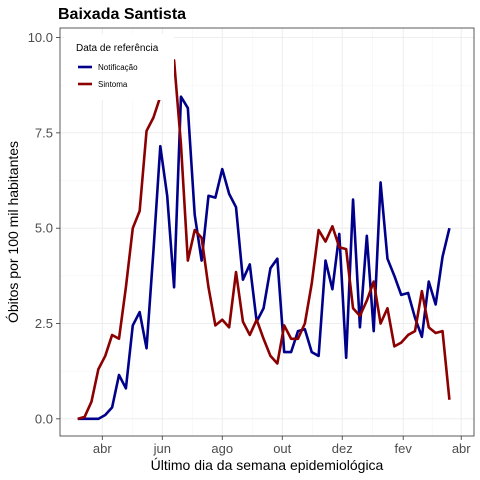 The width and height of the screenshot is (480, 480). I want to click on chart-title: Baixada Santista, so click(122, 14).